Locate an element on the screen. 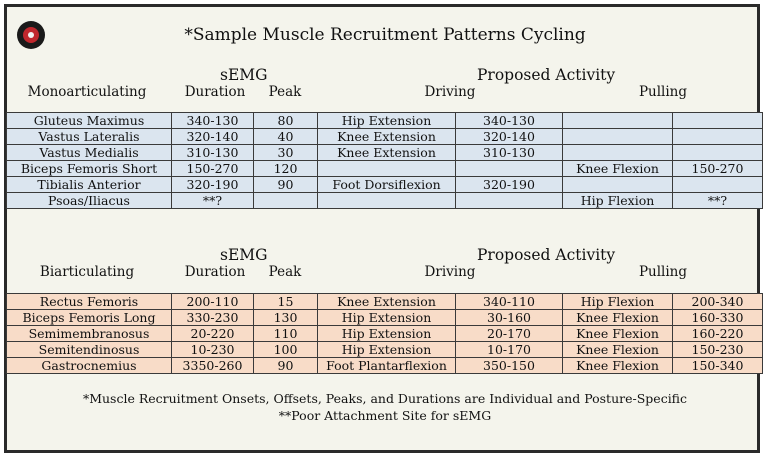  table-cell: 30-160 is located at coordinates (509, 317).